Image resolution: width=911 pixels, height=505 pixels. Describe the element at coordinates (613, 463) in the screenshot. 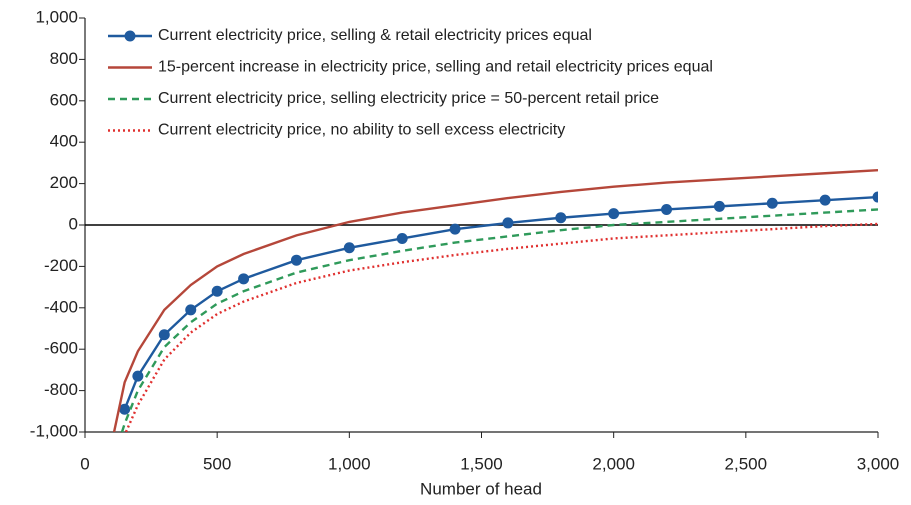

I see `x-tick-label: 2,000` at that location.